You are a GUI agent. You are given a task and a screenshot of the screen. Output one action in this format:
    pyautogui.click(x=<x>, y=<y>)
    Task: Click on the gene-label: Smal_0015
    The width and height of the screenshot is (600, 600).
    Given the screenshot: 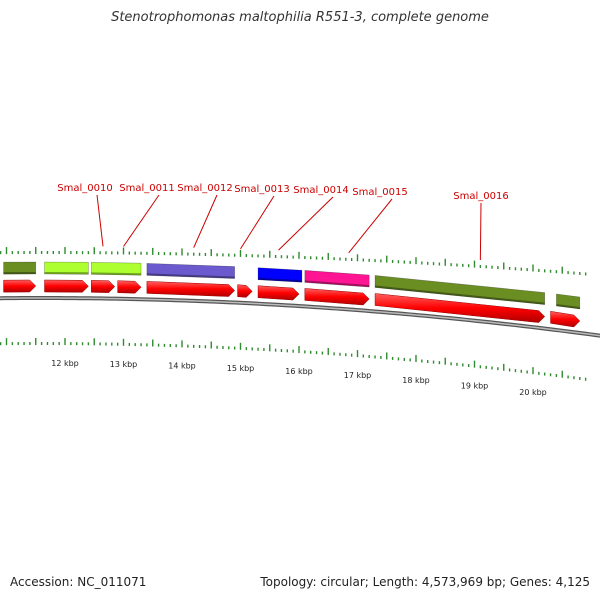 What is the action you would take?
    pyautogui.click(x=379, y=192)
    